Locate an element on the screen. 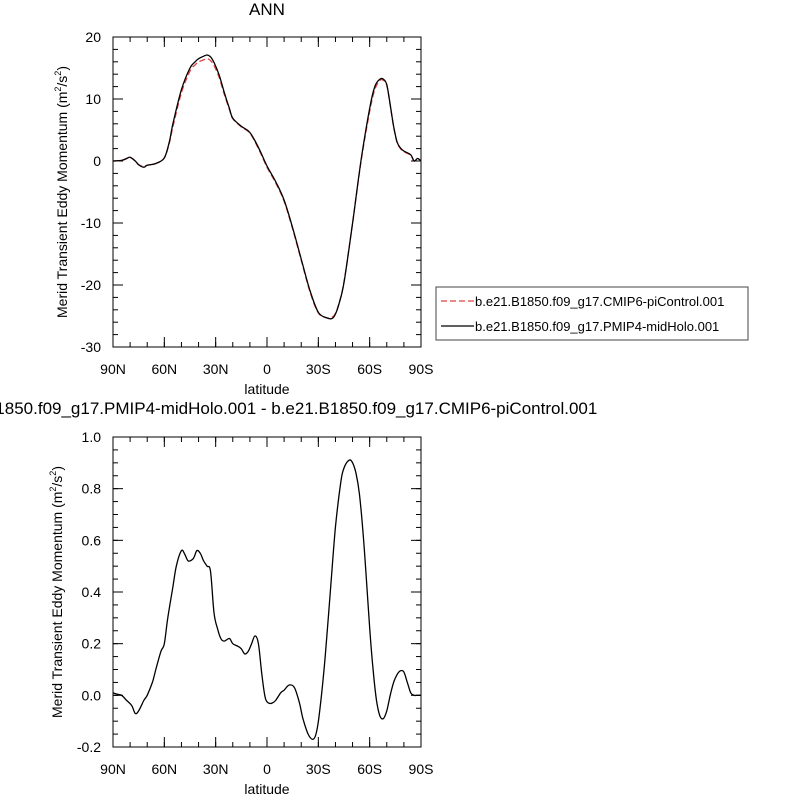  y-tick-label: 0.0 is located at coordinates (92, 695).